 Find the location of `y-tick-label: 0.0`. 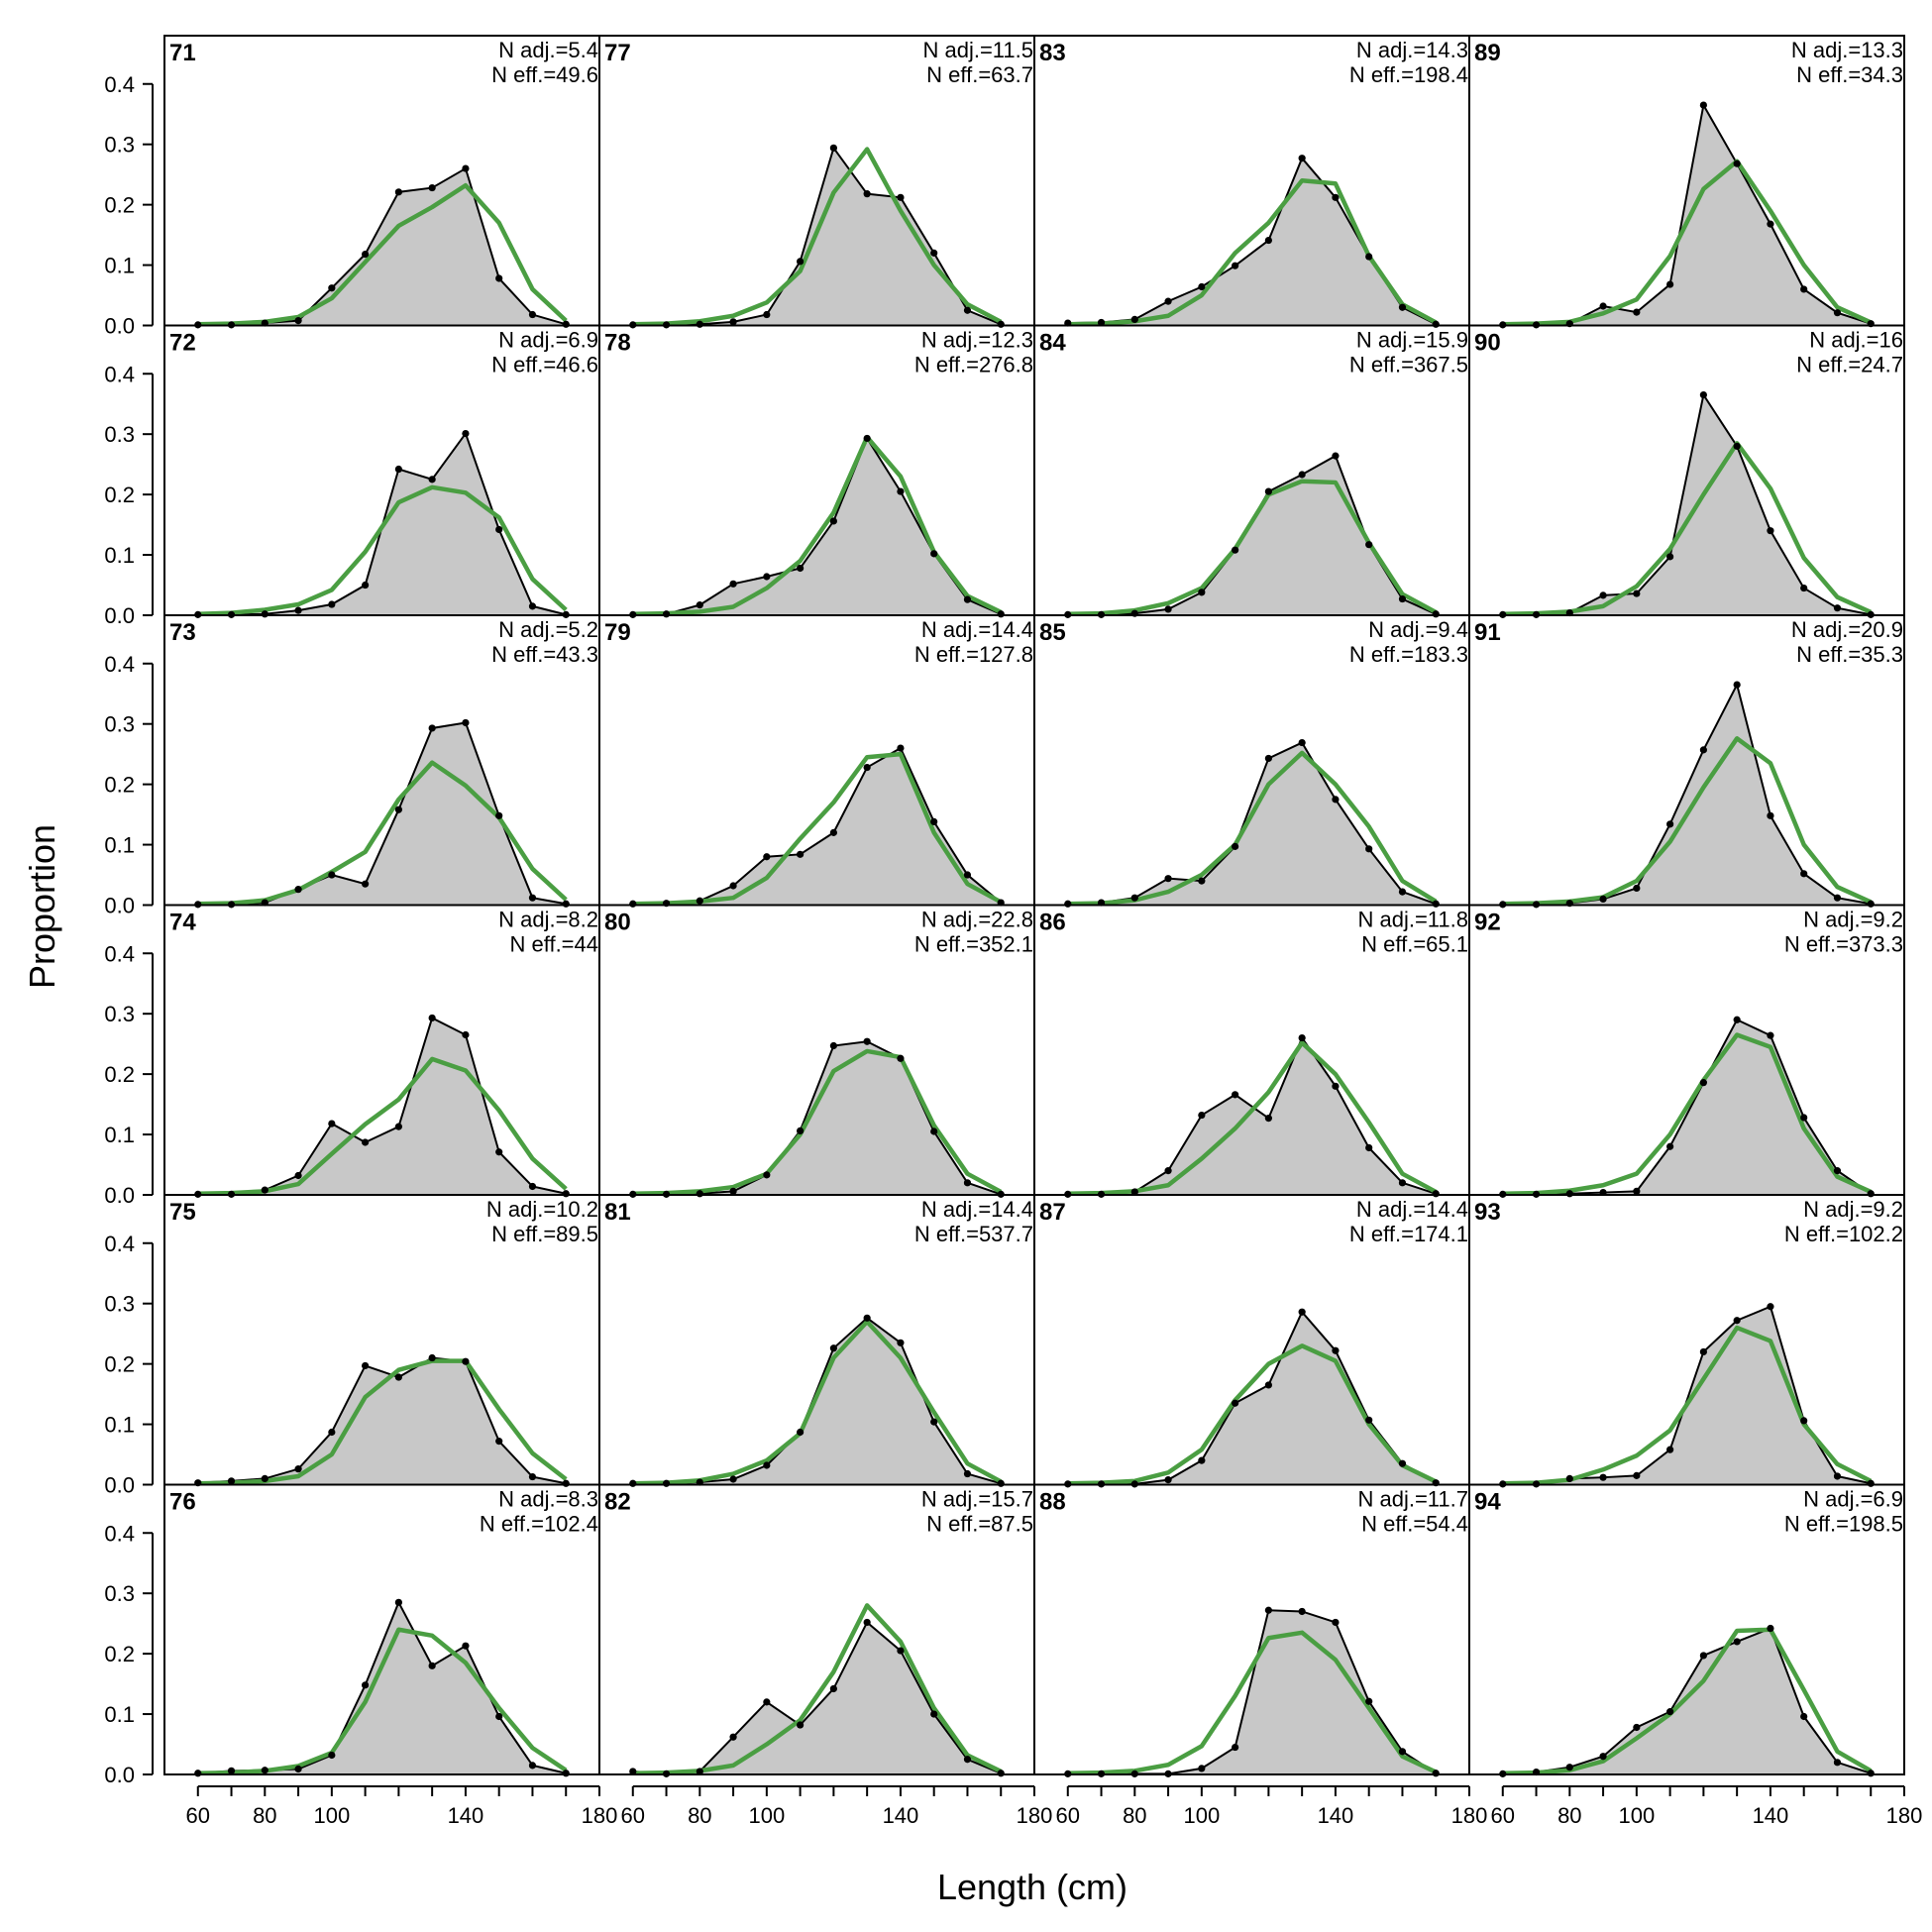

y-tick-label: 0.0 is located at coordinates (119, 1195).